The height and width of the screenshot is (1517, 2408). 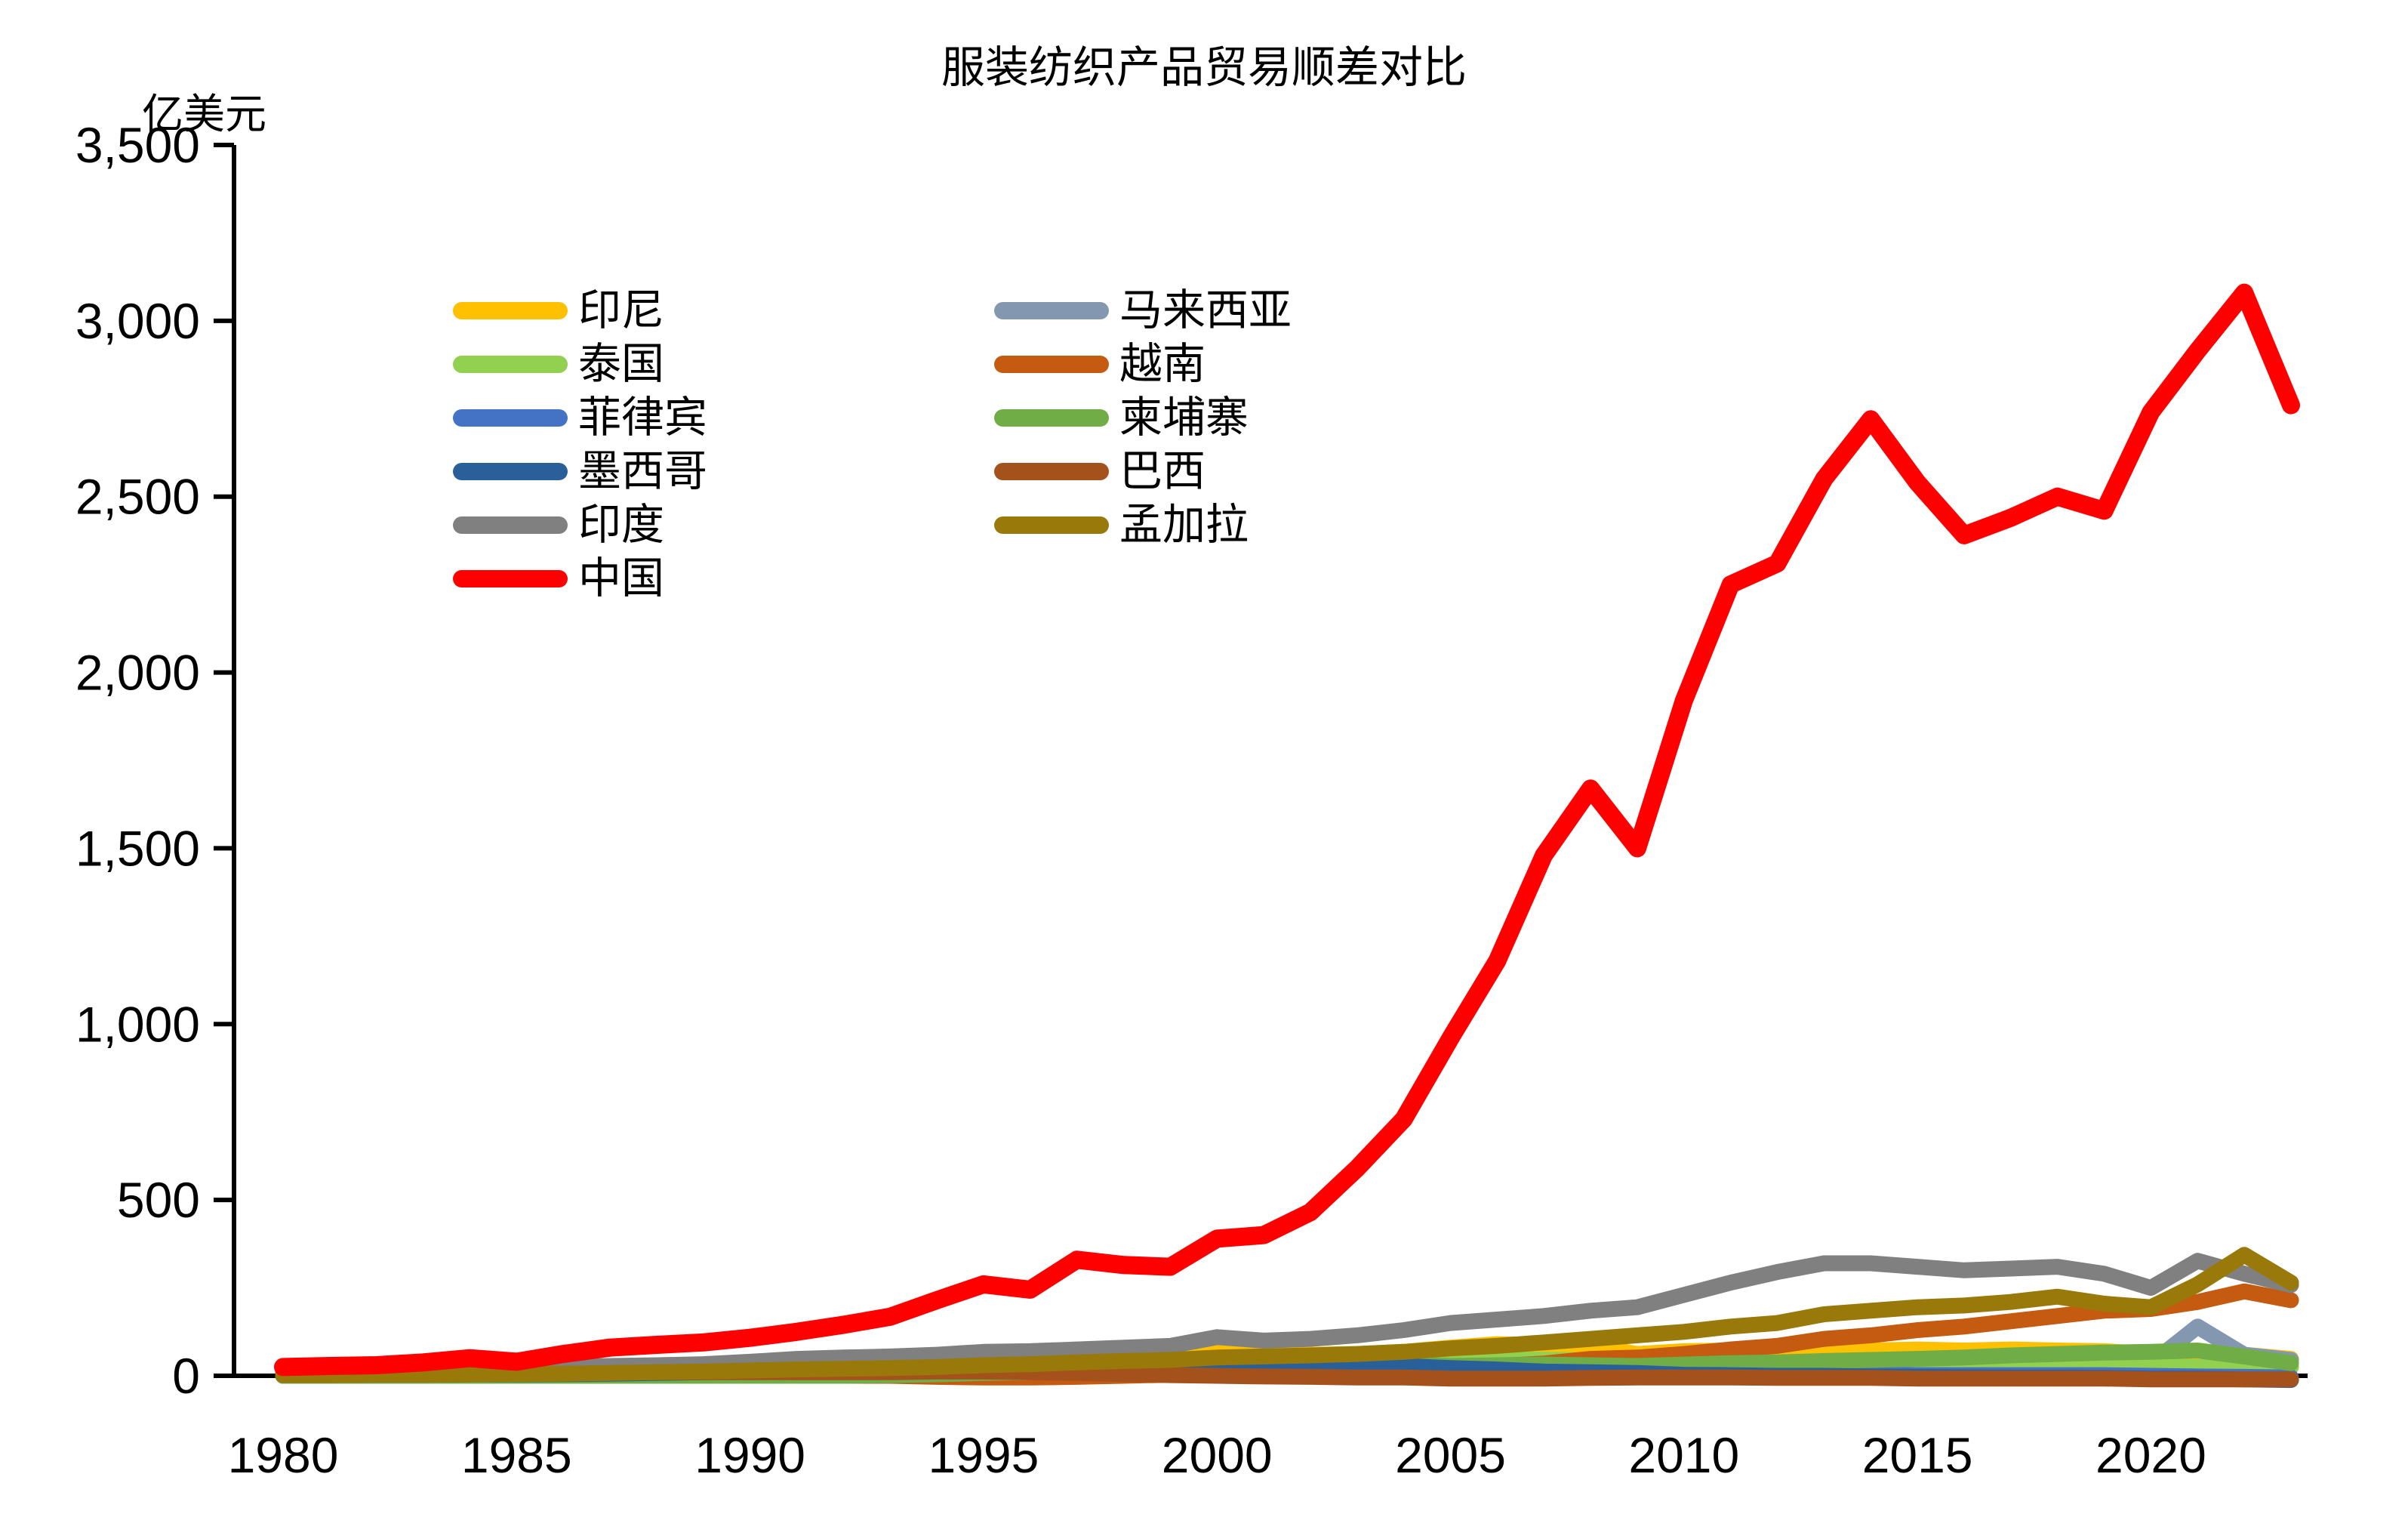 I want to click on x-tick-label: 2000, so click(x=1217, y=1455).